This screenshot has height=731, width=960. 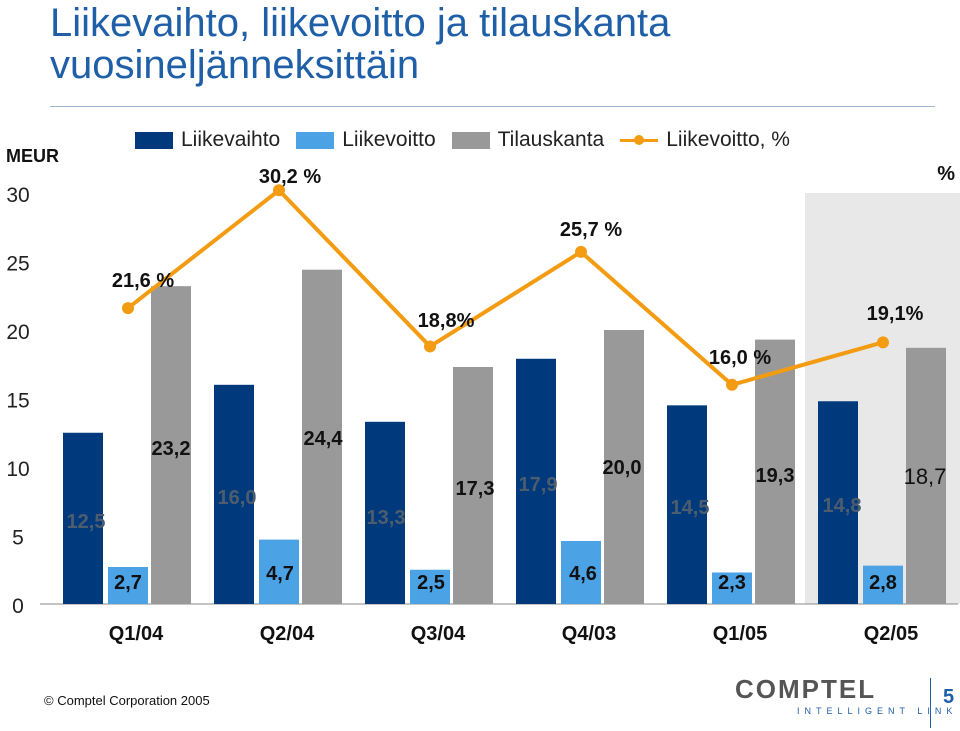 I want to click on x-tick-label: Q4/03, so click(x=589, y=634).